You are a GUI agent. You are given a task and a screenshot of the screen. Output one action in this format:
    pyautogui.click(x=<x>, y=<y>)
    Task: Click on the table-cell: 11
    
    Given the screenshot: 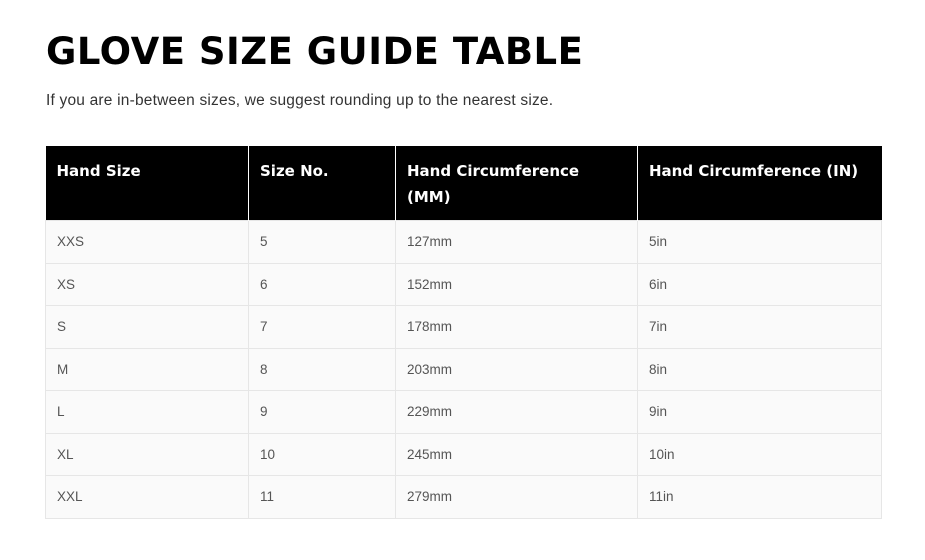 What is the action you would take?
    pyautogui.click(x=322, y=497)
    